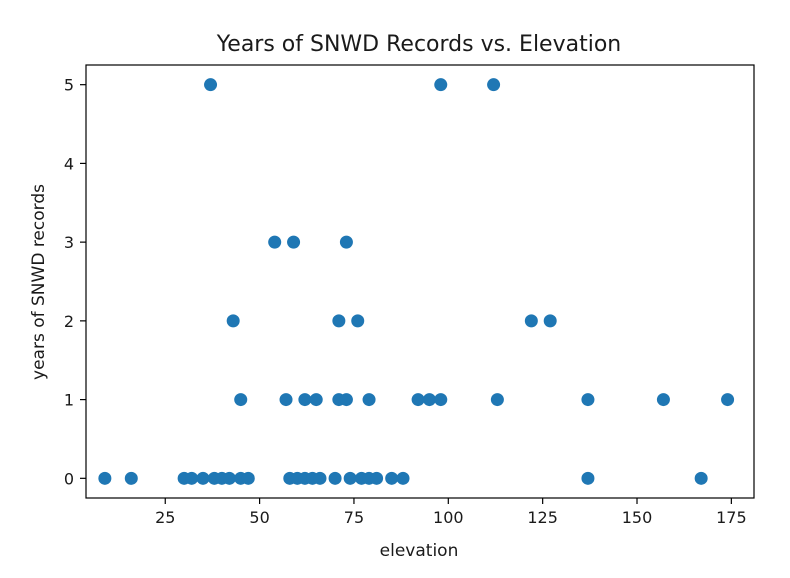 This screenshot has width=790, height=578. Describe the element at coordinates (419, 551) in the screenshot. I see `x-axis-label: elevation` at that location.